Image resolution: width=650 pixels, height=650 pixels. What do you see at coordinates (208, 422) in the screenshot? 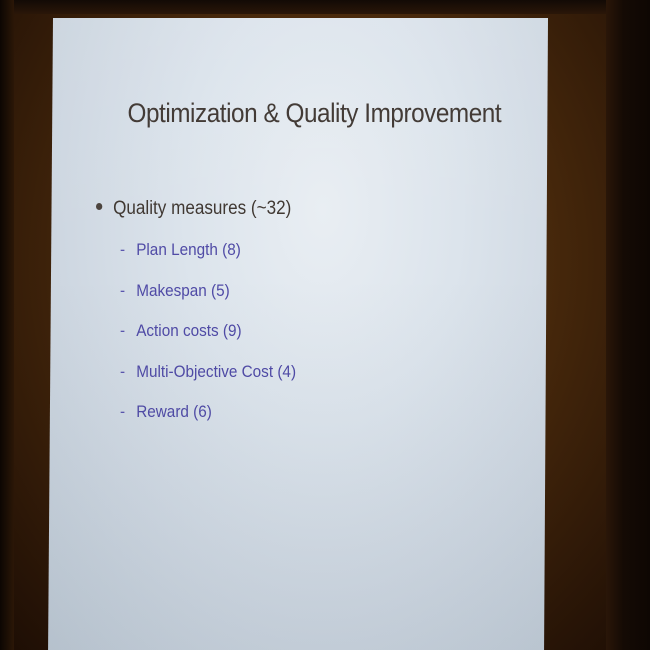
I see `sub-bullet-item: - Reward (6)` at bounding box center [208, 422].